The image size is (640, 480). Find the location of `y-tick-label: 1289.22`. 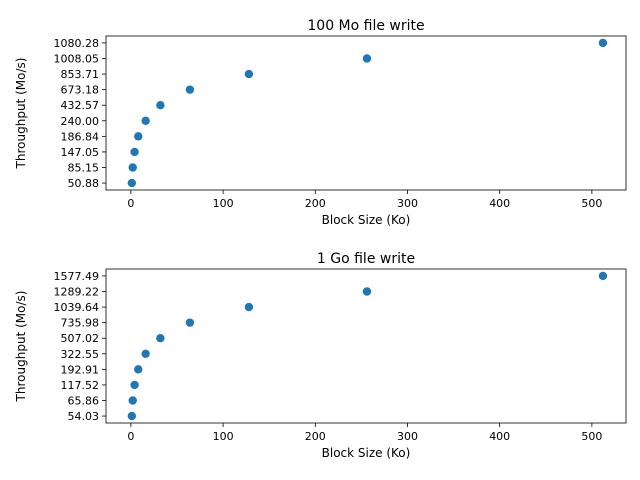

y-tick-label: 1289.22 is located at coordinates (77, 292).